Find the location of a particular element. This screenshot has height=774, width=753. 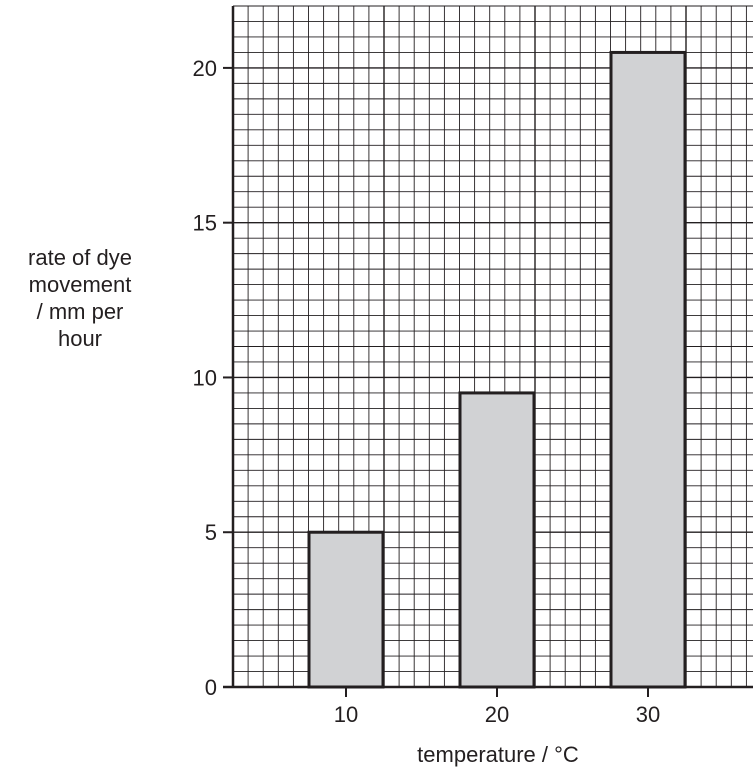

y-axis-label-line: rate of dye is located at coordinates (80, 257).